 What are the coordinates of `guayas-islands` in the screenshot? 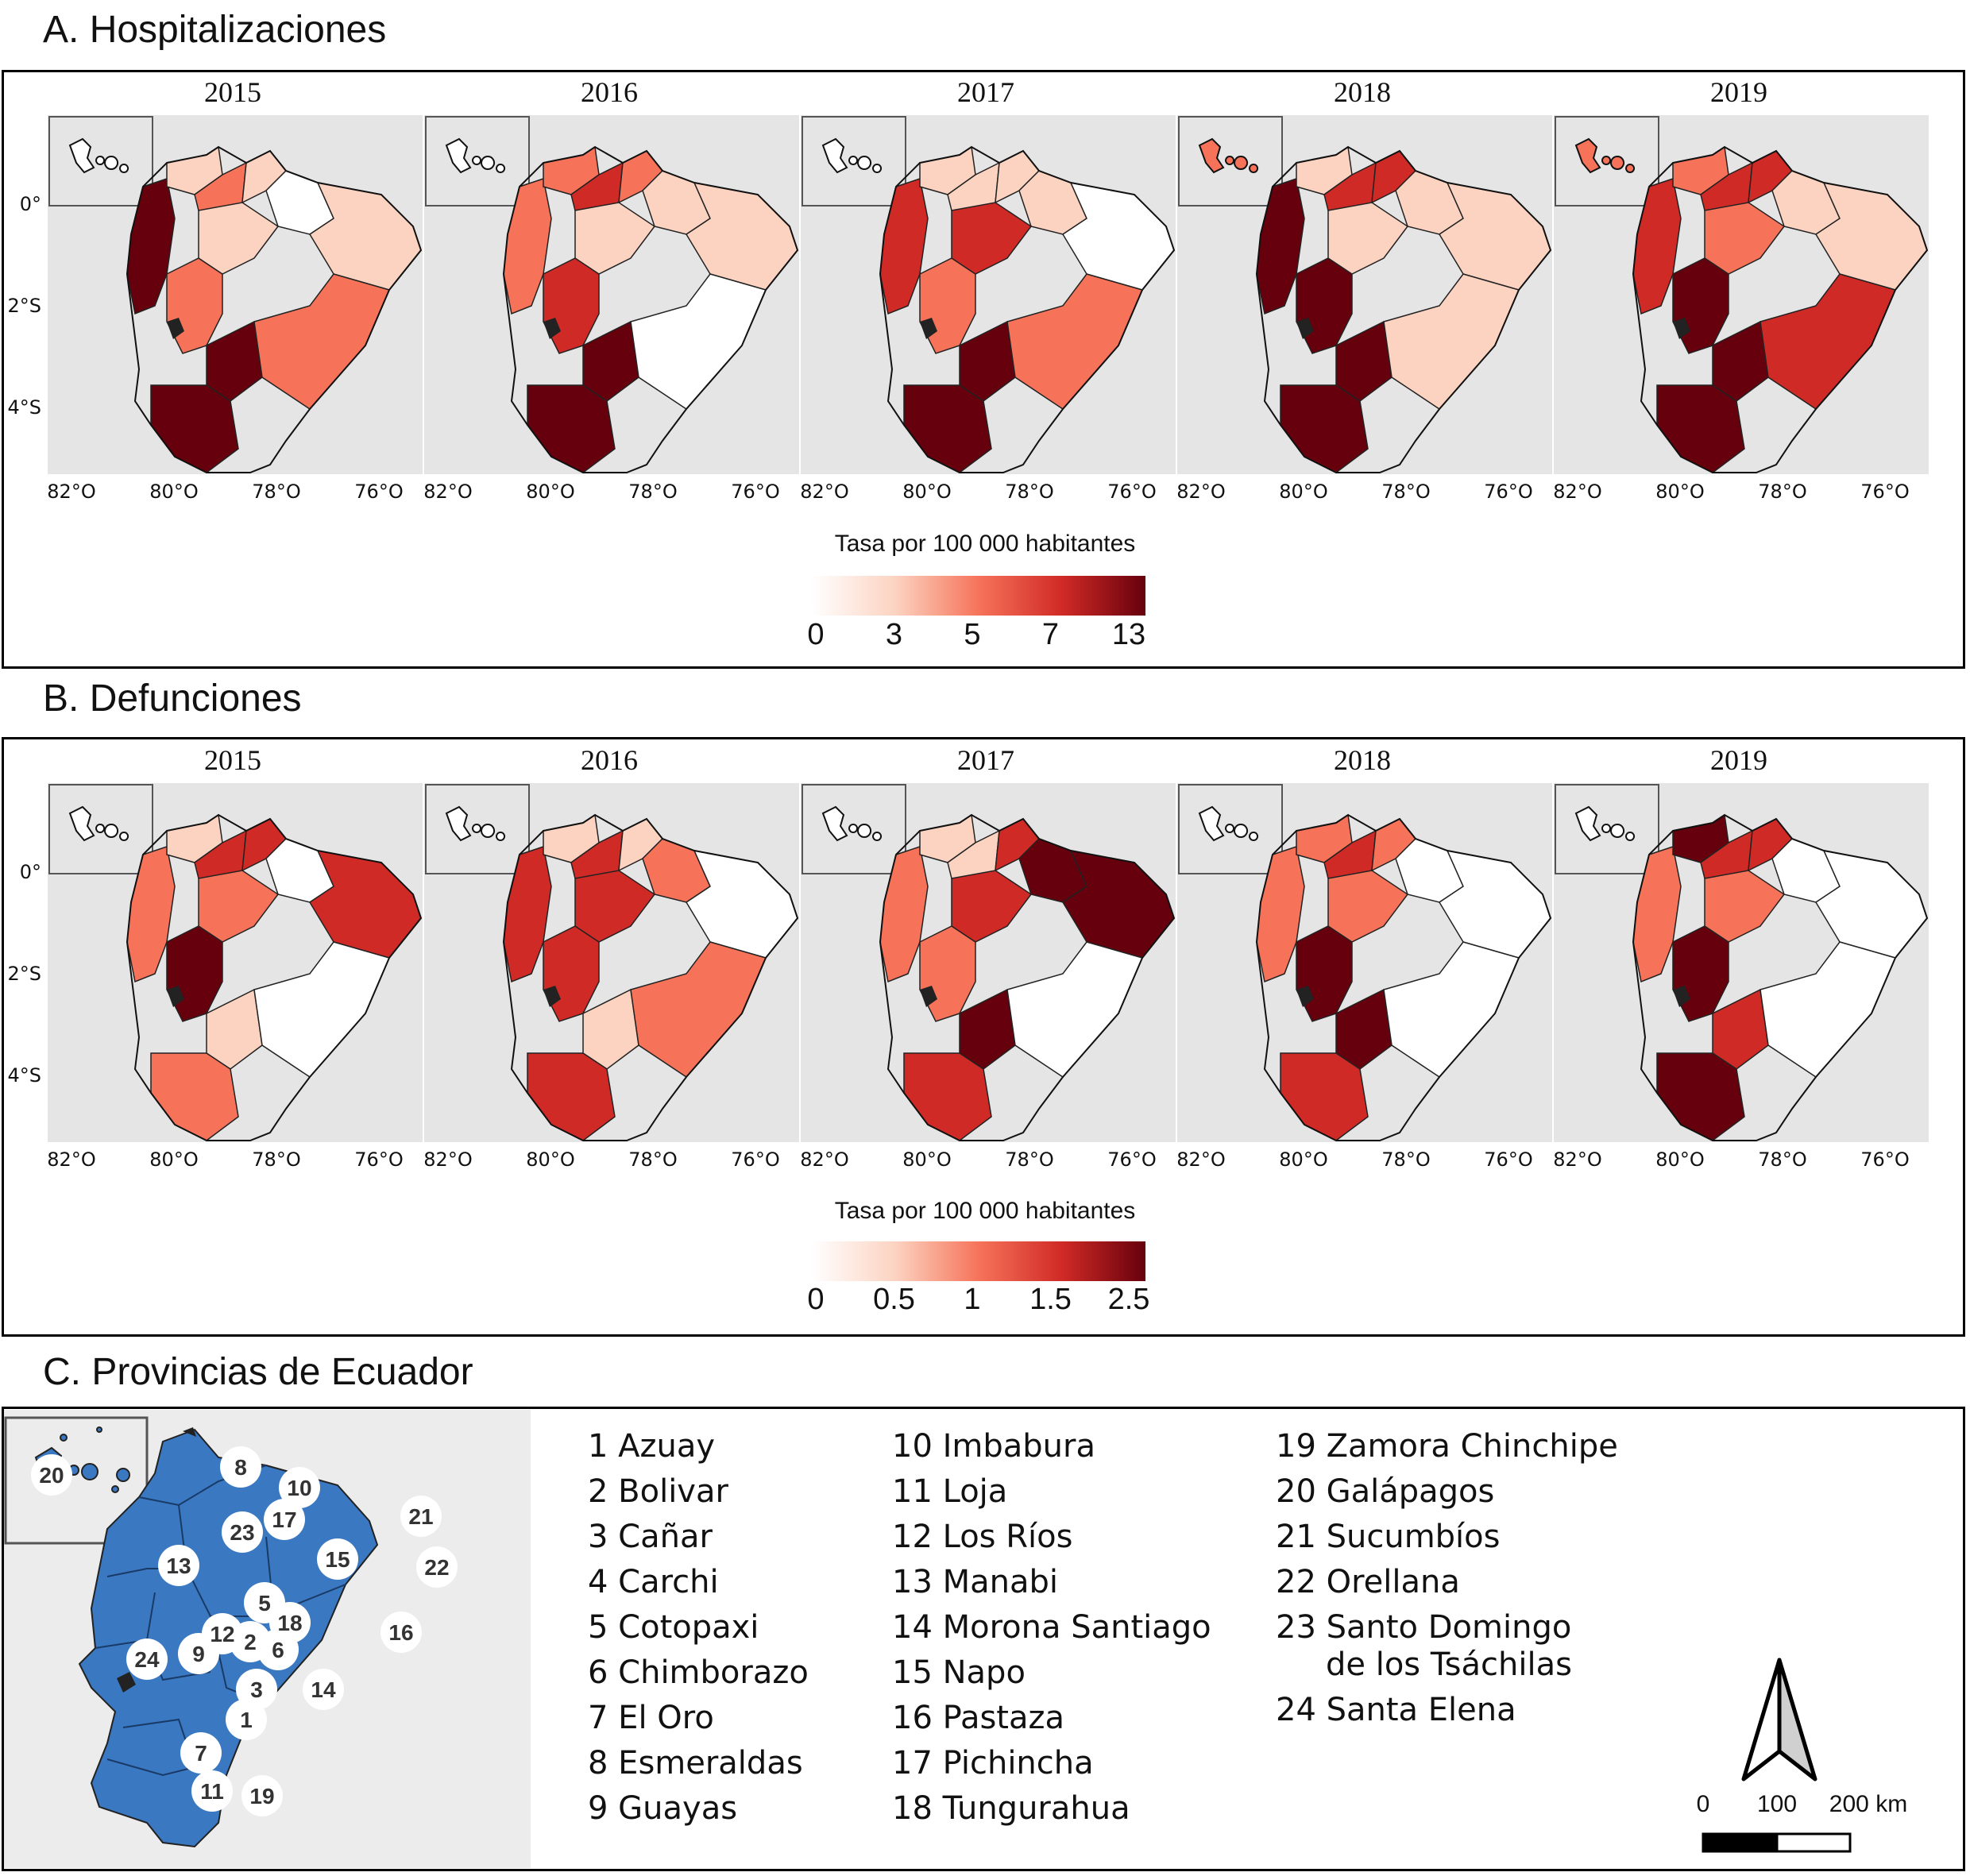 It's located at (126, 1682).